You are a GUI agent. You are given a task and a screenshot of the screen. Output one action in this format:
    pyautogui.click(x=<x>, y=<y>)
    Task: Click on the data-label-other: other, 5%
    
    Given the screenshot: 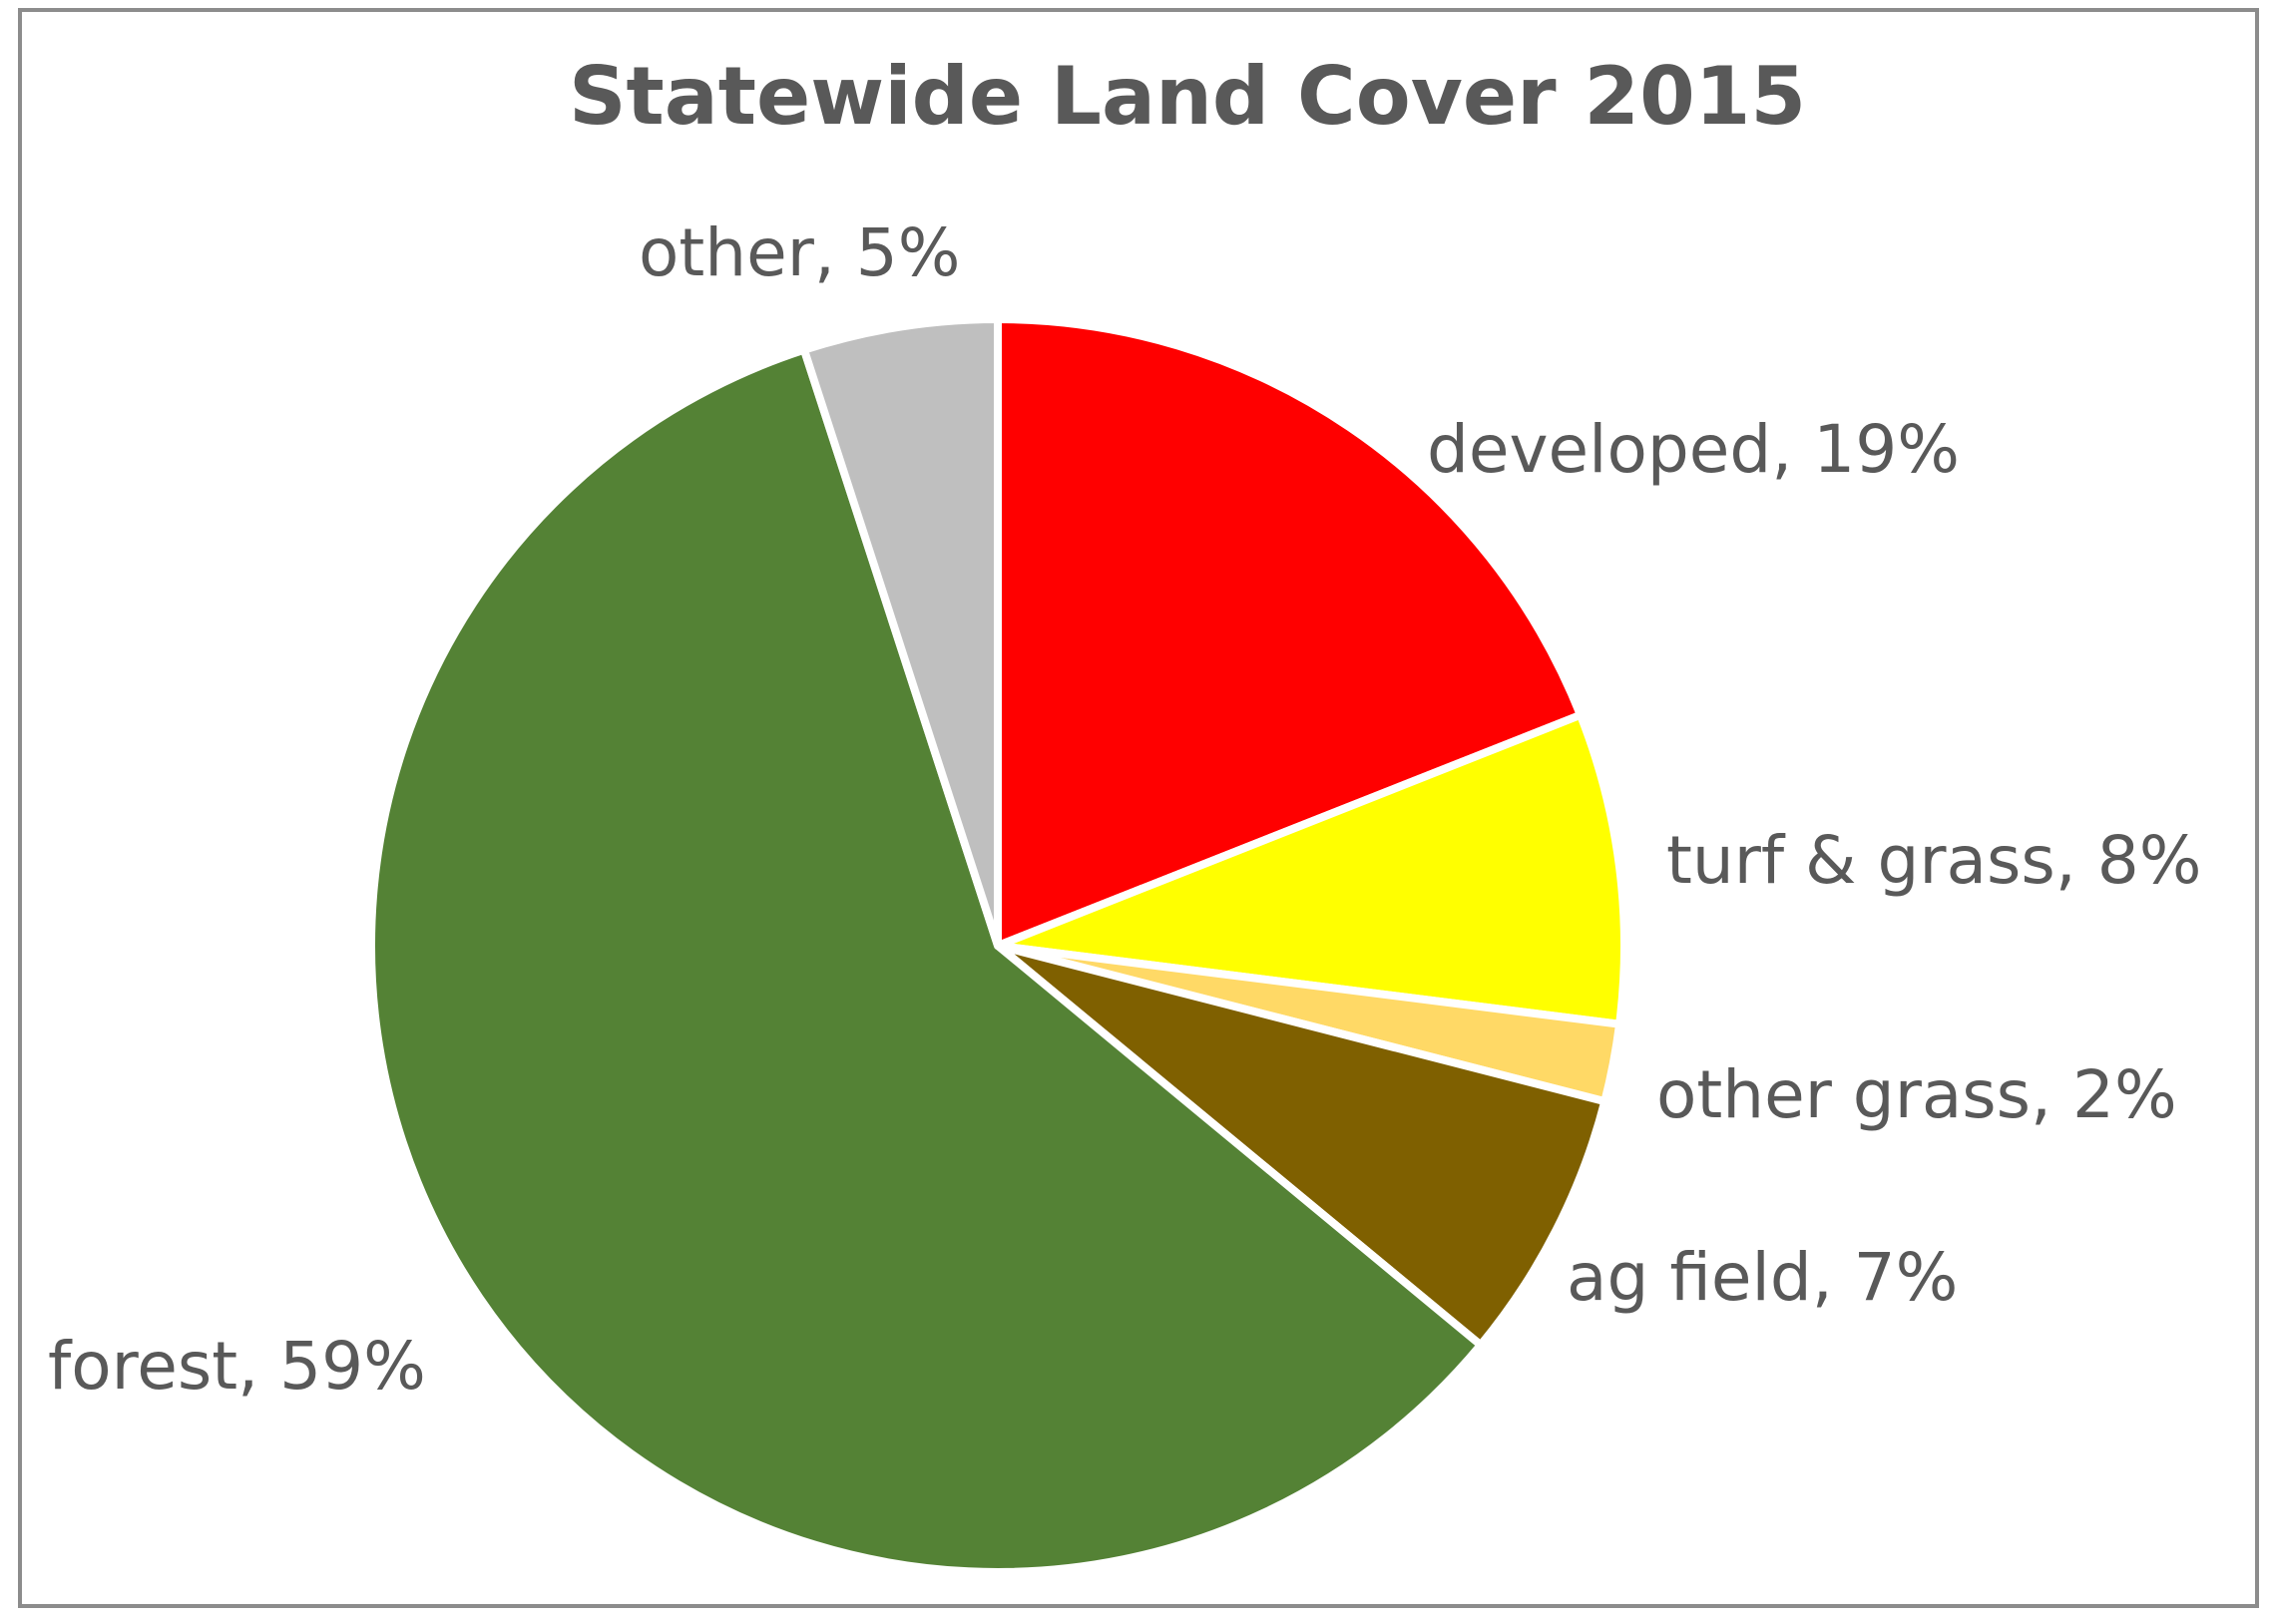 What is the action you would take?
    pyautogui.click(x=800, y=253)
    